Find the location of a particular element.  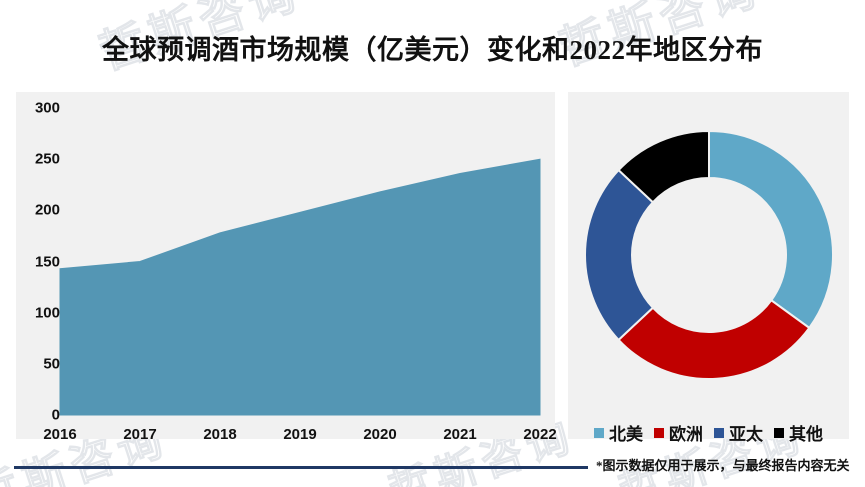

legend-item-label: 欧洲 is located at coordinates (686, 434).